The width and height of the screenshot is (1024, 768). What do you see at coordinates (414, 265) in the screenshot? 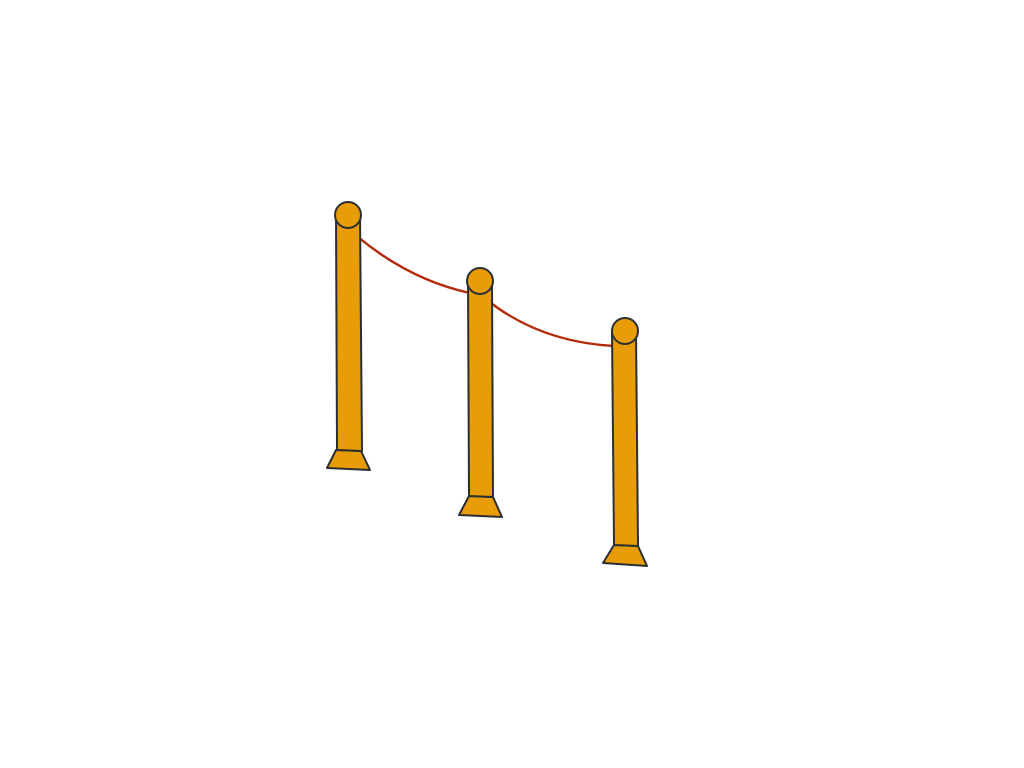
I see `barrier-rope-left` at bounding box center [414, 265].